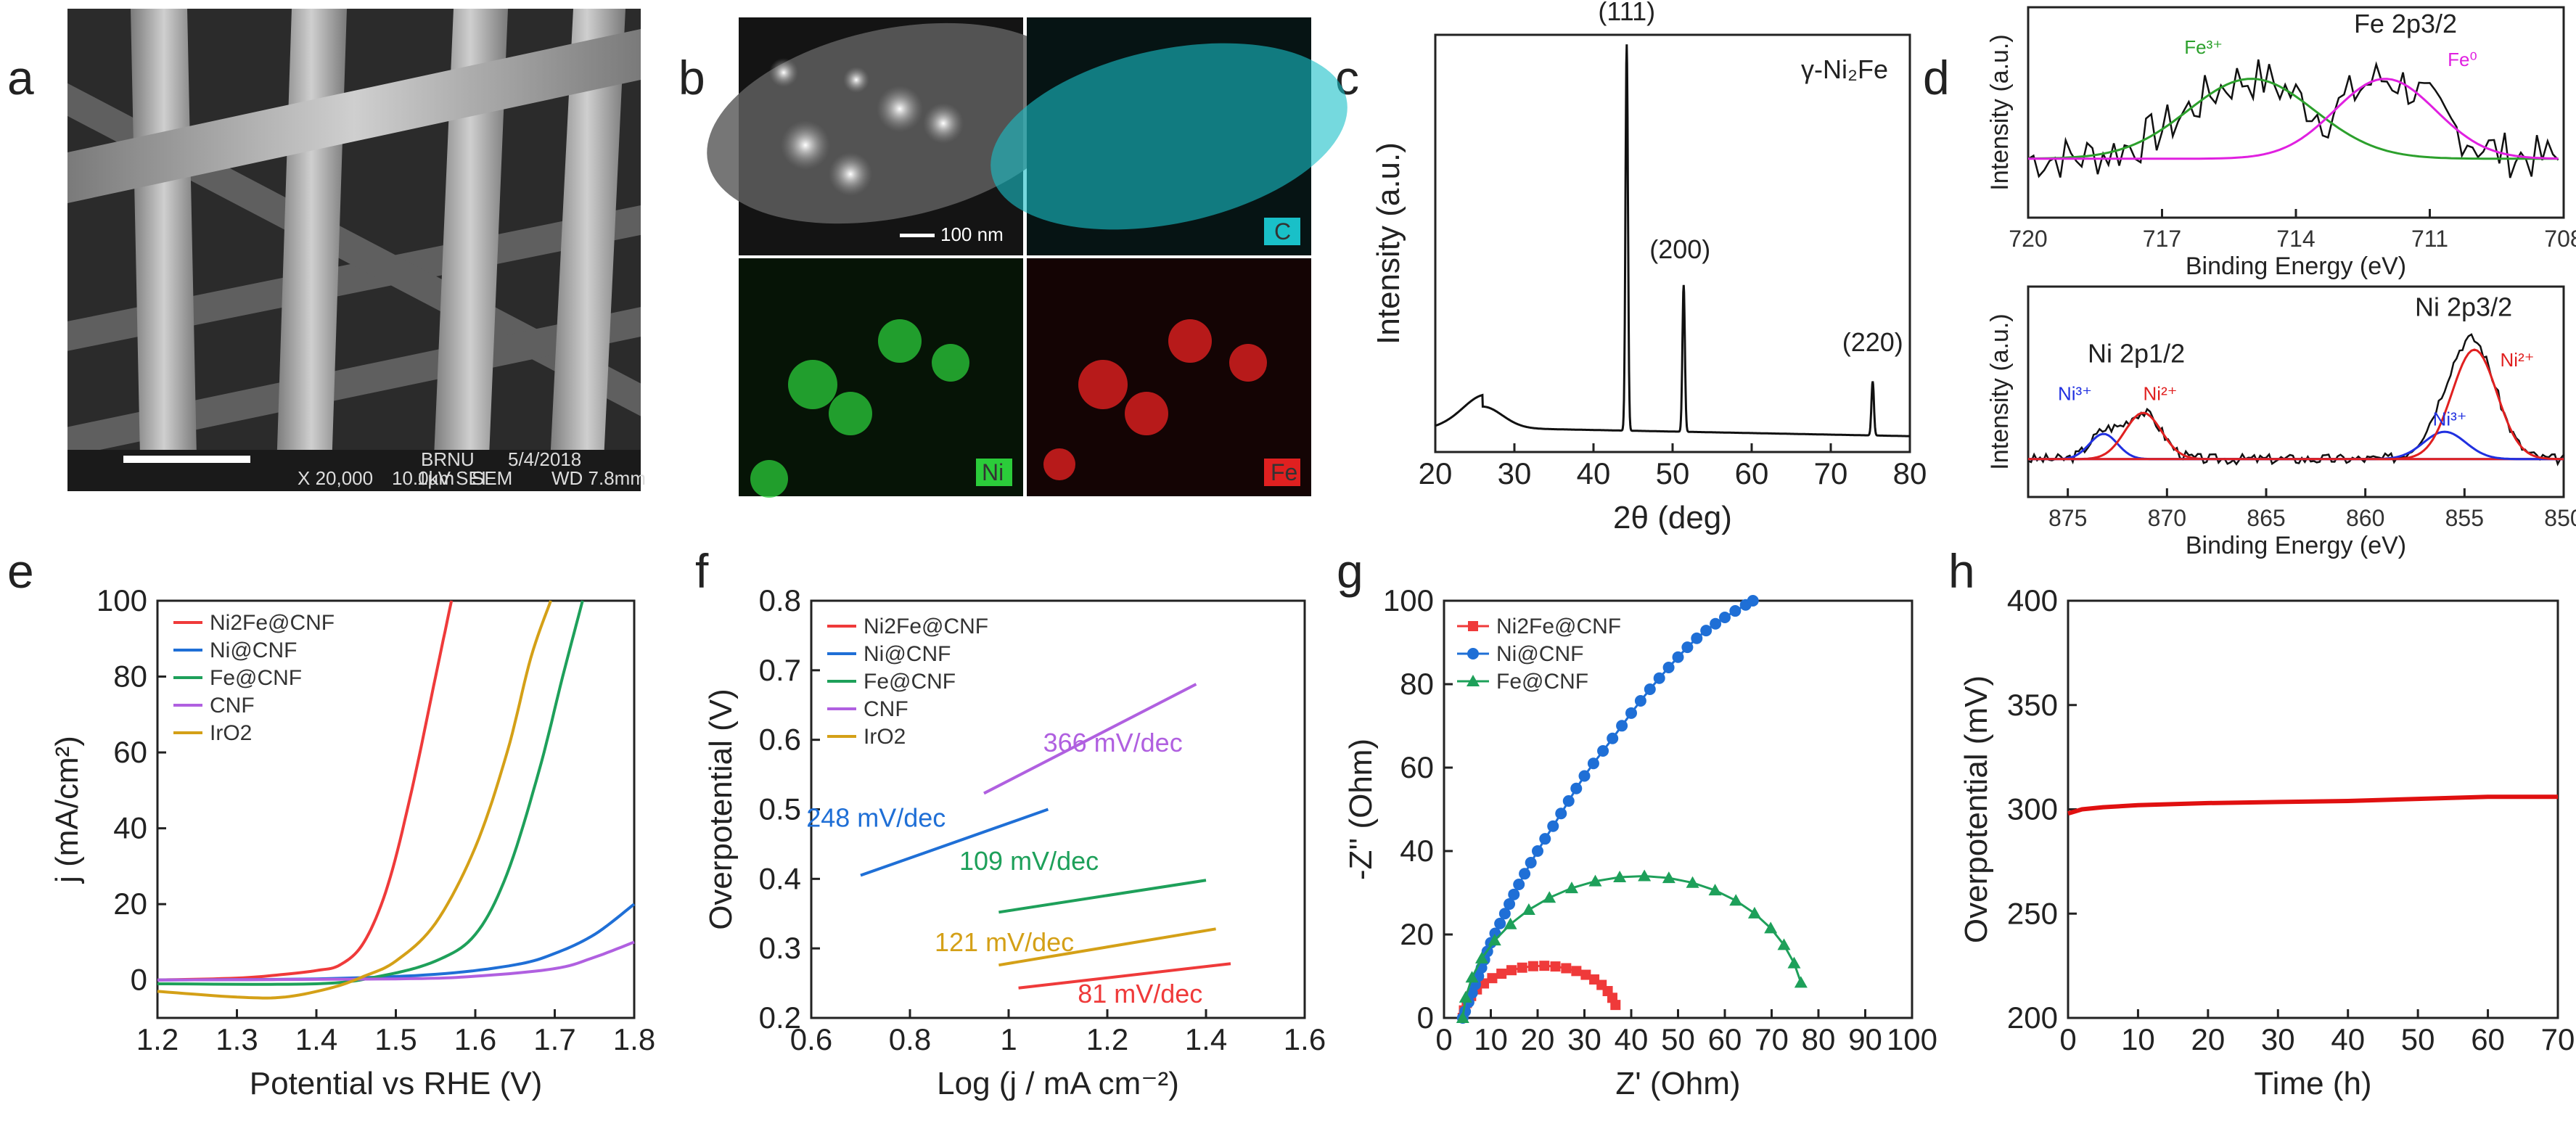 This screenshot has width=2576, height=1134. What do you see at coordinates (67, 810) in the screenshot?
I see `y-axis-label: j (mA/cm²)` at bounding box center [67, 810].